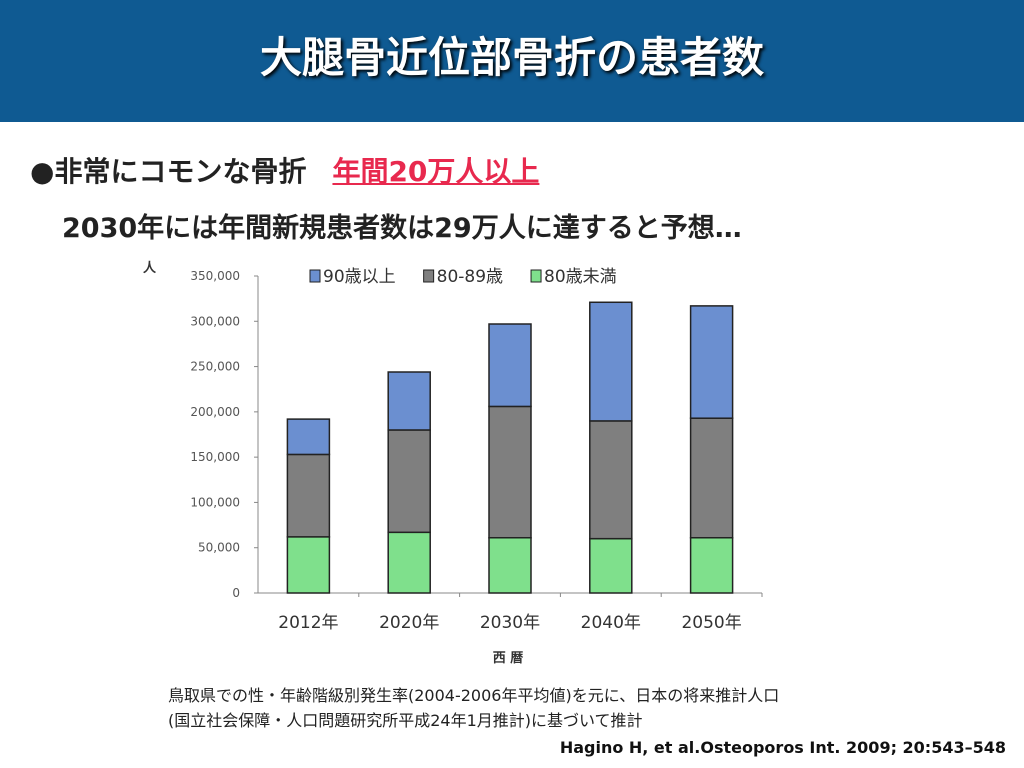 This screenshot has width=1024, height=768. I want to click on y-tick-label: 200,000, so click(215, 412).